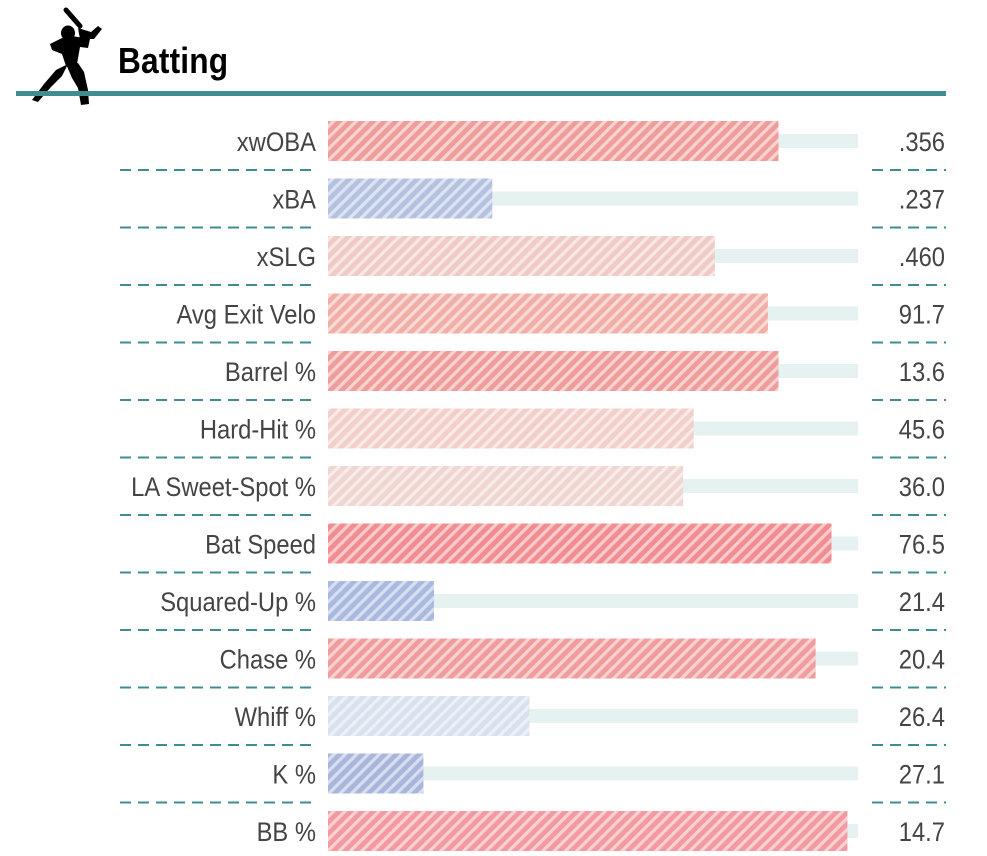  I want to click on value-label: 76.5, so click(922, 545).